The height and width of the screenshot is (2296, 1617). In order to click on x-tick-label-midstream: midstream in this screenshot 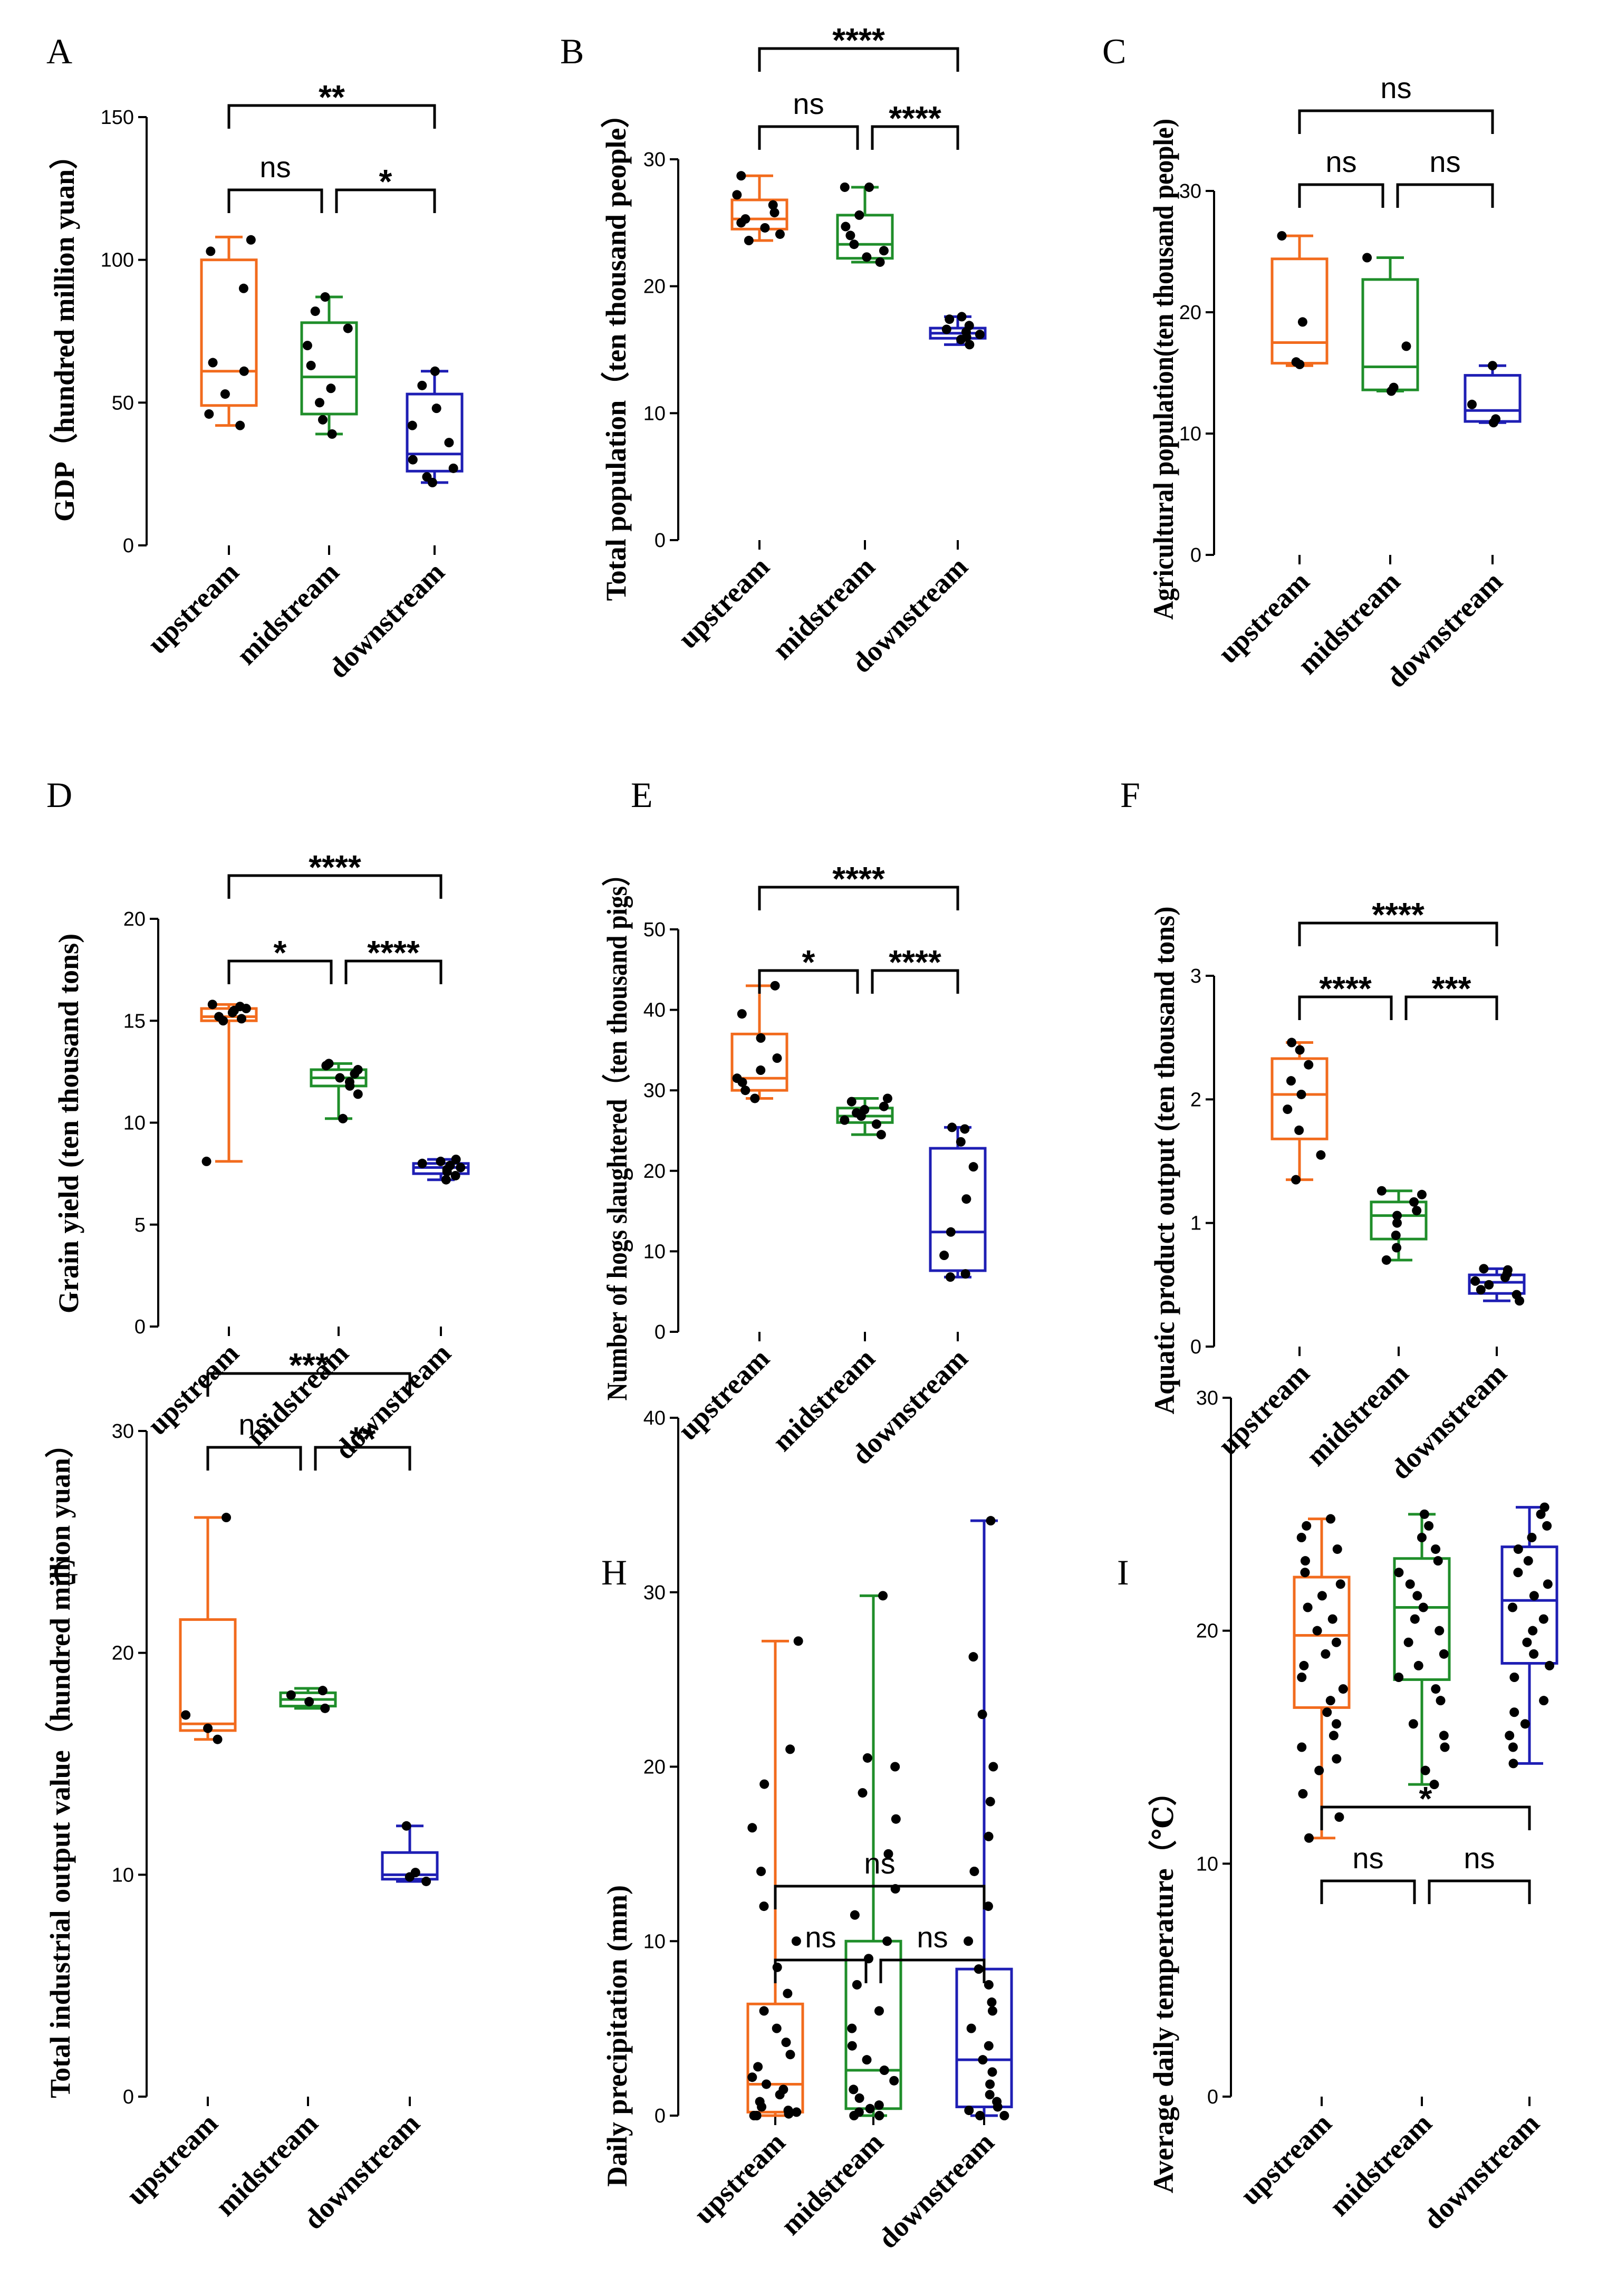, I will do `click(832, 2183)`.